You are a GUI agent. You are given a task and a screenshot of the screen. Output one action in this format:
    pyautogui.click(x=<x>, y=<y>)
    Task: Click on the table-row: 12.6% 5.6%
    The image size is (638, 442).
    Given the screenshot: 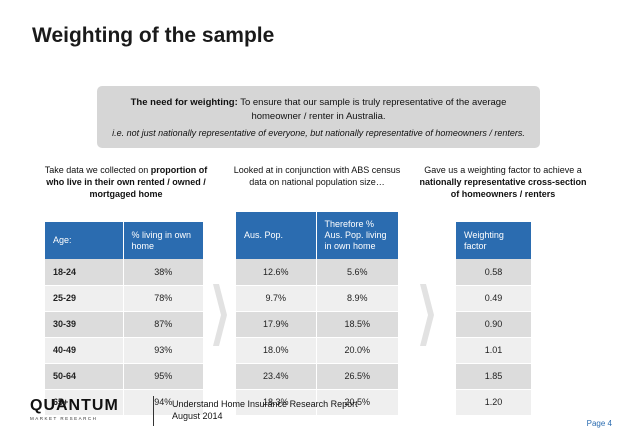 What is the action you would take?
    pyautogui.click(x=317, y=272)
    